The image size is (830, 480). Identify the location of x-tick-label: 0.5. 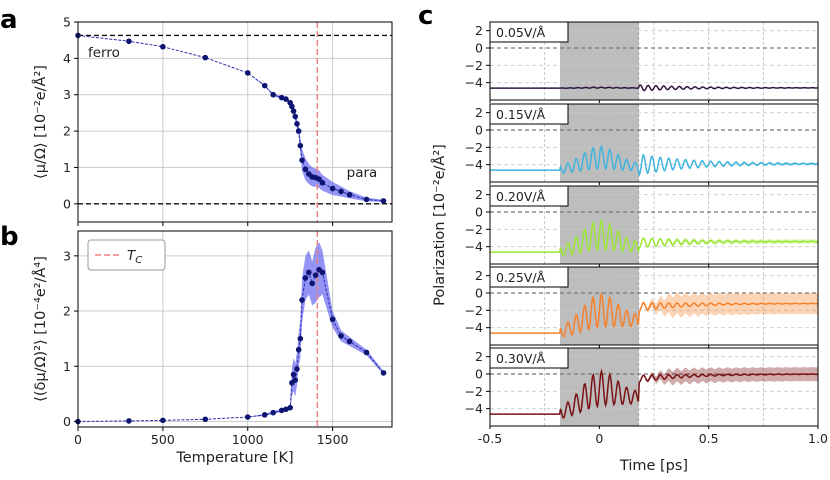
(709, 438).